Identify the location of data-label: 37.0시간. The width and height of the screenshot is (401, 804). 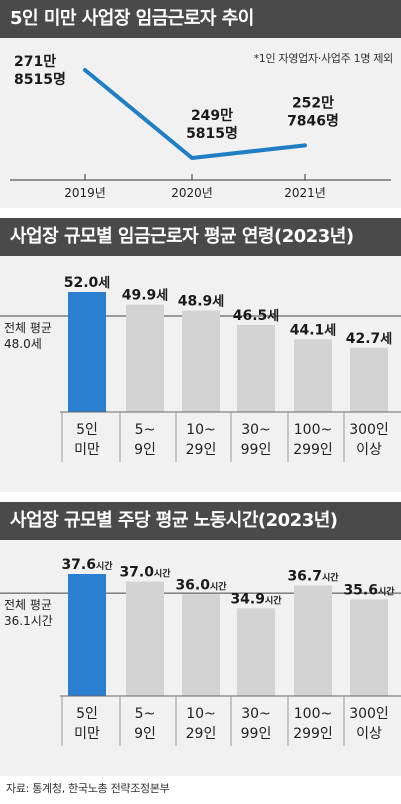
(145, 573).